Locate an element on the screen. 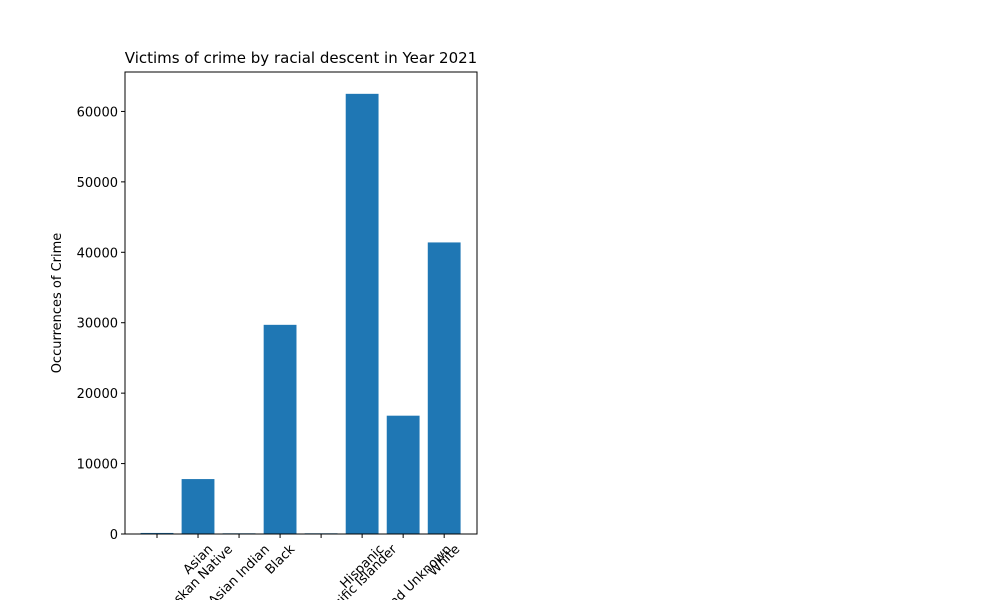 Image resolution: width=1000 pixels, height=600 pixels. y-tick-label: 10000 is located at coordinates (97, 465).